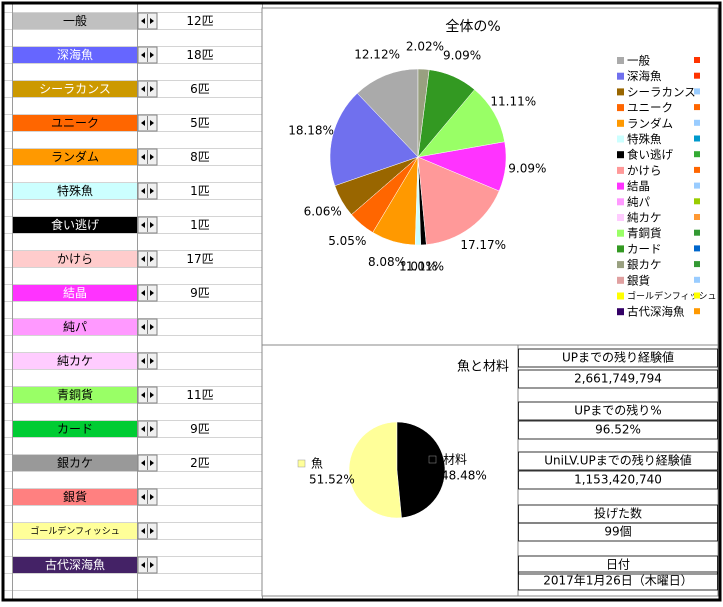 This screenshot has height=607, width=723. I want to click on legend-label: 魚, so click(317, 464).